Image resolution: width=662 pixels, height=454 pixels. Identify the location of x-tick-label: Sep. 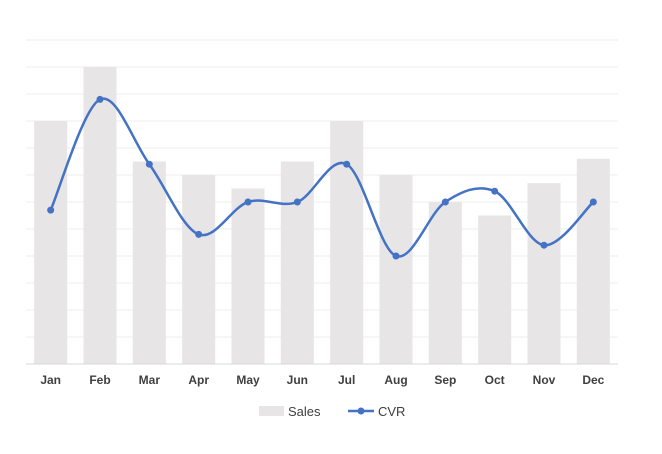
(445, 380).